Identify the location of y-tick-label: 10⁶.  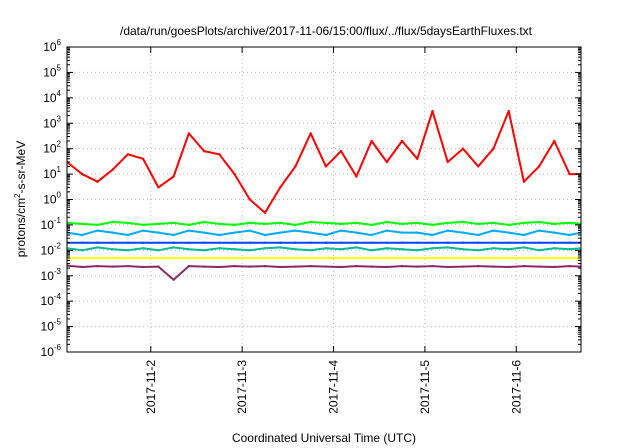
(52, 46).